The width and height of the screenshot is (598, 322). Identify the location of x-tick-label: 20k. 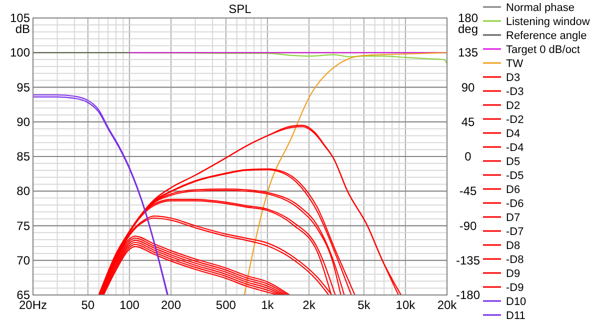
(447, 305).